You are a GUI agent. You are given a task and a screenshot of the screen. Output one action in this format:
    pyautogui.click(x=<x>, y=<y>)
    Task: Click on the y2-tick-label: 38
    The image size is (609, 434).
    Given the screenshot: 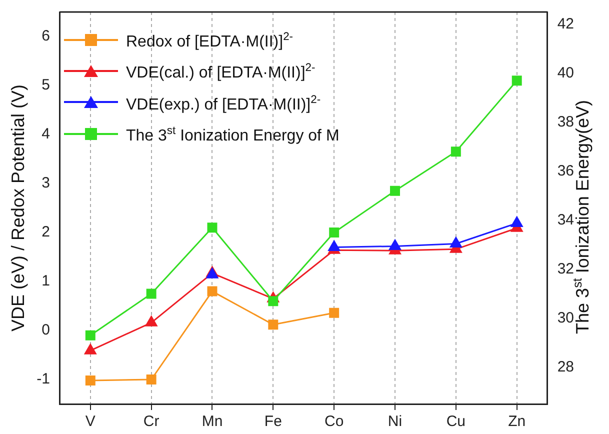 What is the action you would take?
    pyautogui.click(x=565, y=121)
    